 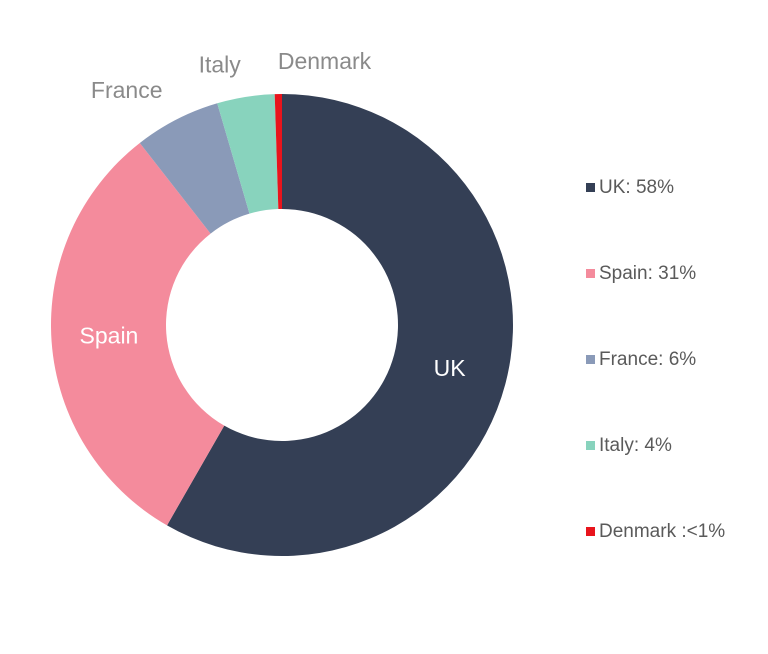 What do you see at coordinates (109, 335) in the screenshot?
I see `slice-label: Spain` at bounding box center [109, 335].